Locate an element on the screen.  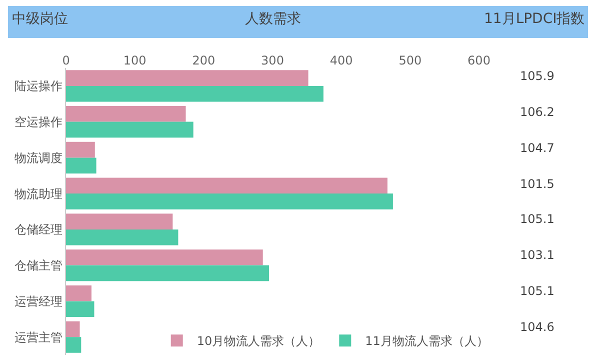
y-tick-label: 物流助理 is located at coordinates (38, 193).